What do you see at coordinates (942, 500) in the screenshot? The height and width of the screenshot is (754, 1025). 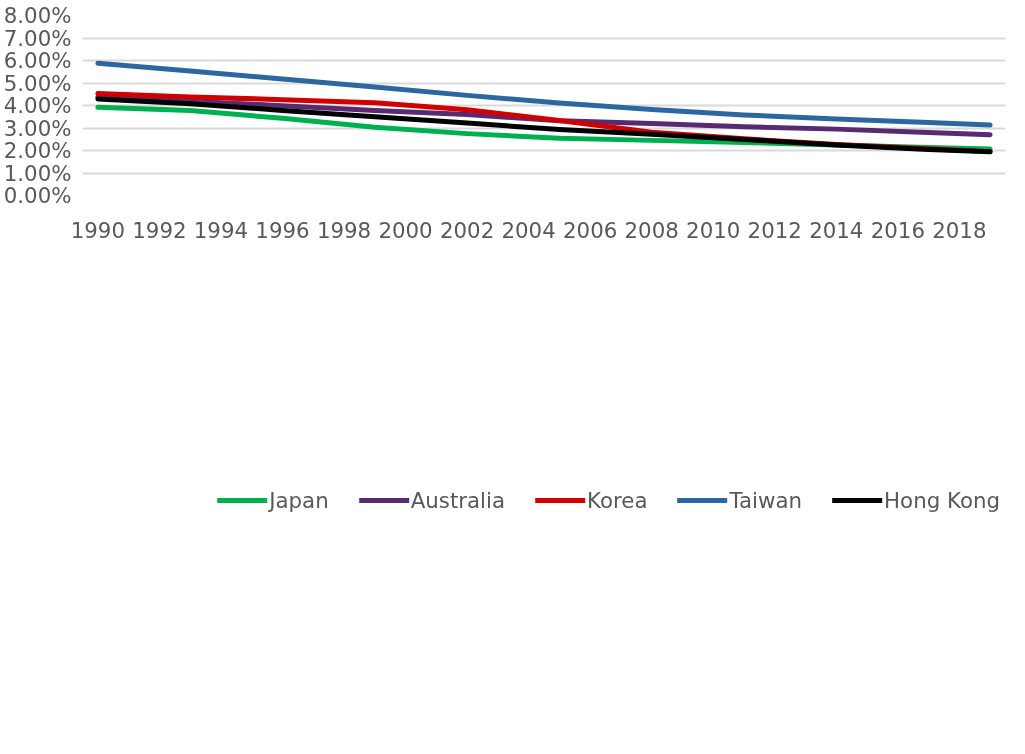 I see `legend-label: Hong Kong` at bounding box center [942, 500].